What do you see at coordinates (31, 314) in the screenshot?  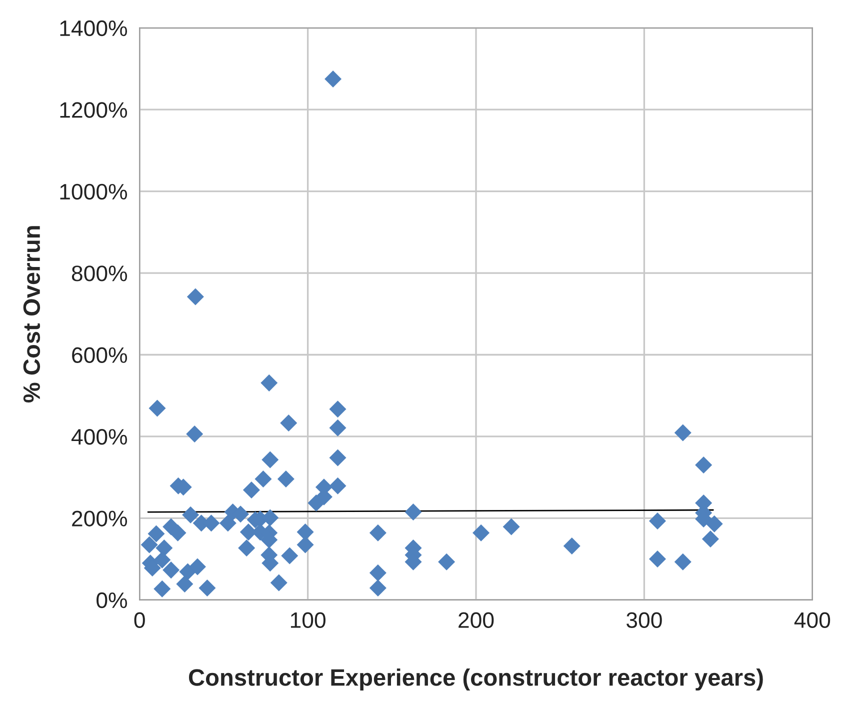 I see `y-axis-title: % Cost Overrun` at bounding box center [31, 314].